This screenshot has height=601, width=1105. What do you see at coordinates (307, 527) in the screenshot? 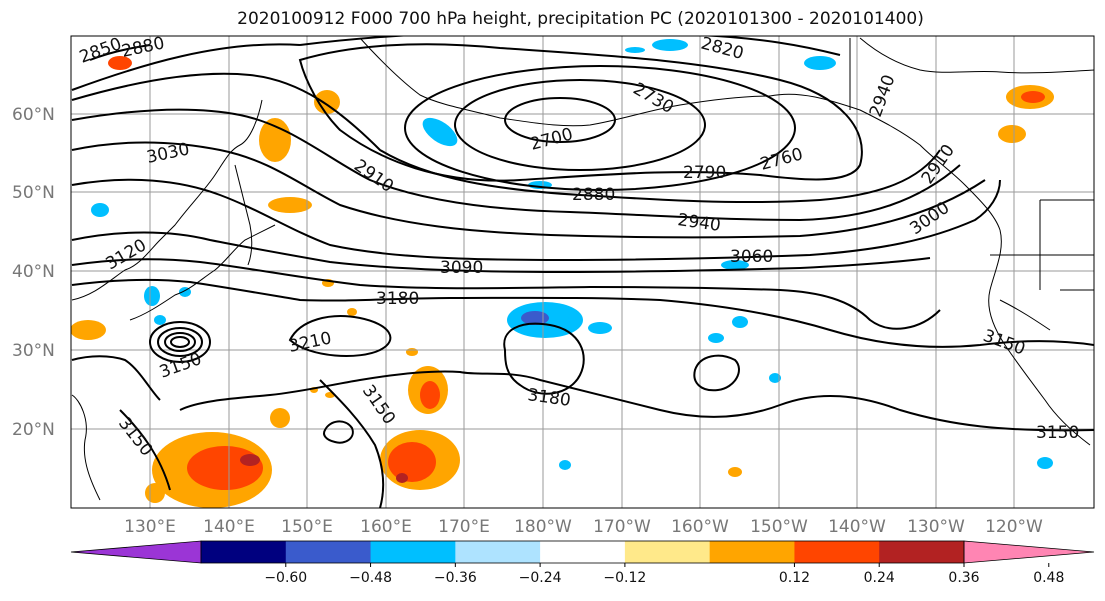
I see `lon-label: 150°E` at bounding box center [307, 527].